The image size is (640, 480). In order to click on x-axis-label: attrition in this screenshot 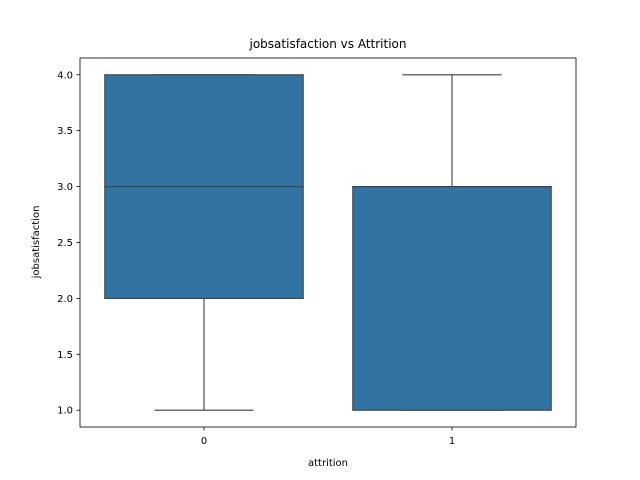, I will do `click(328, 463)`.